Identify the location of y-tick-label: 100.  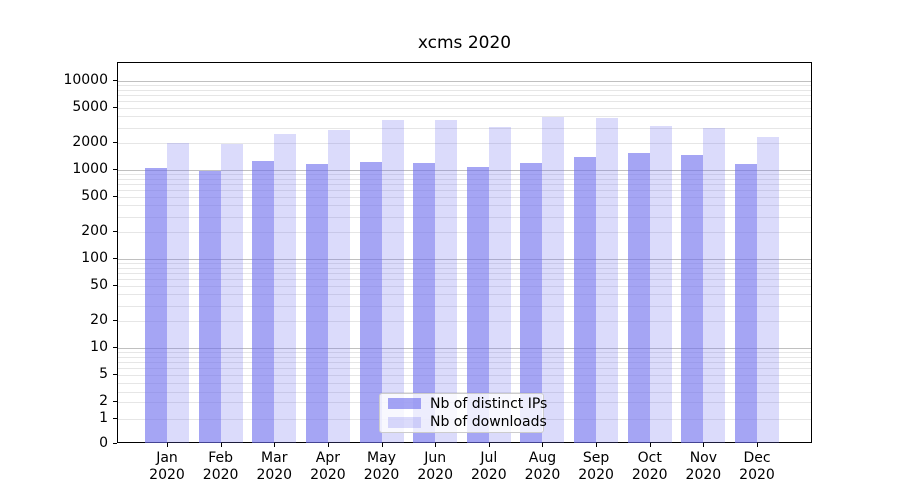
(94, 258).